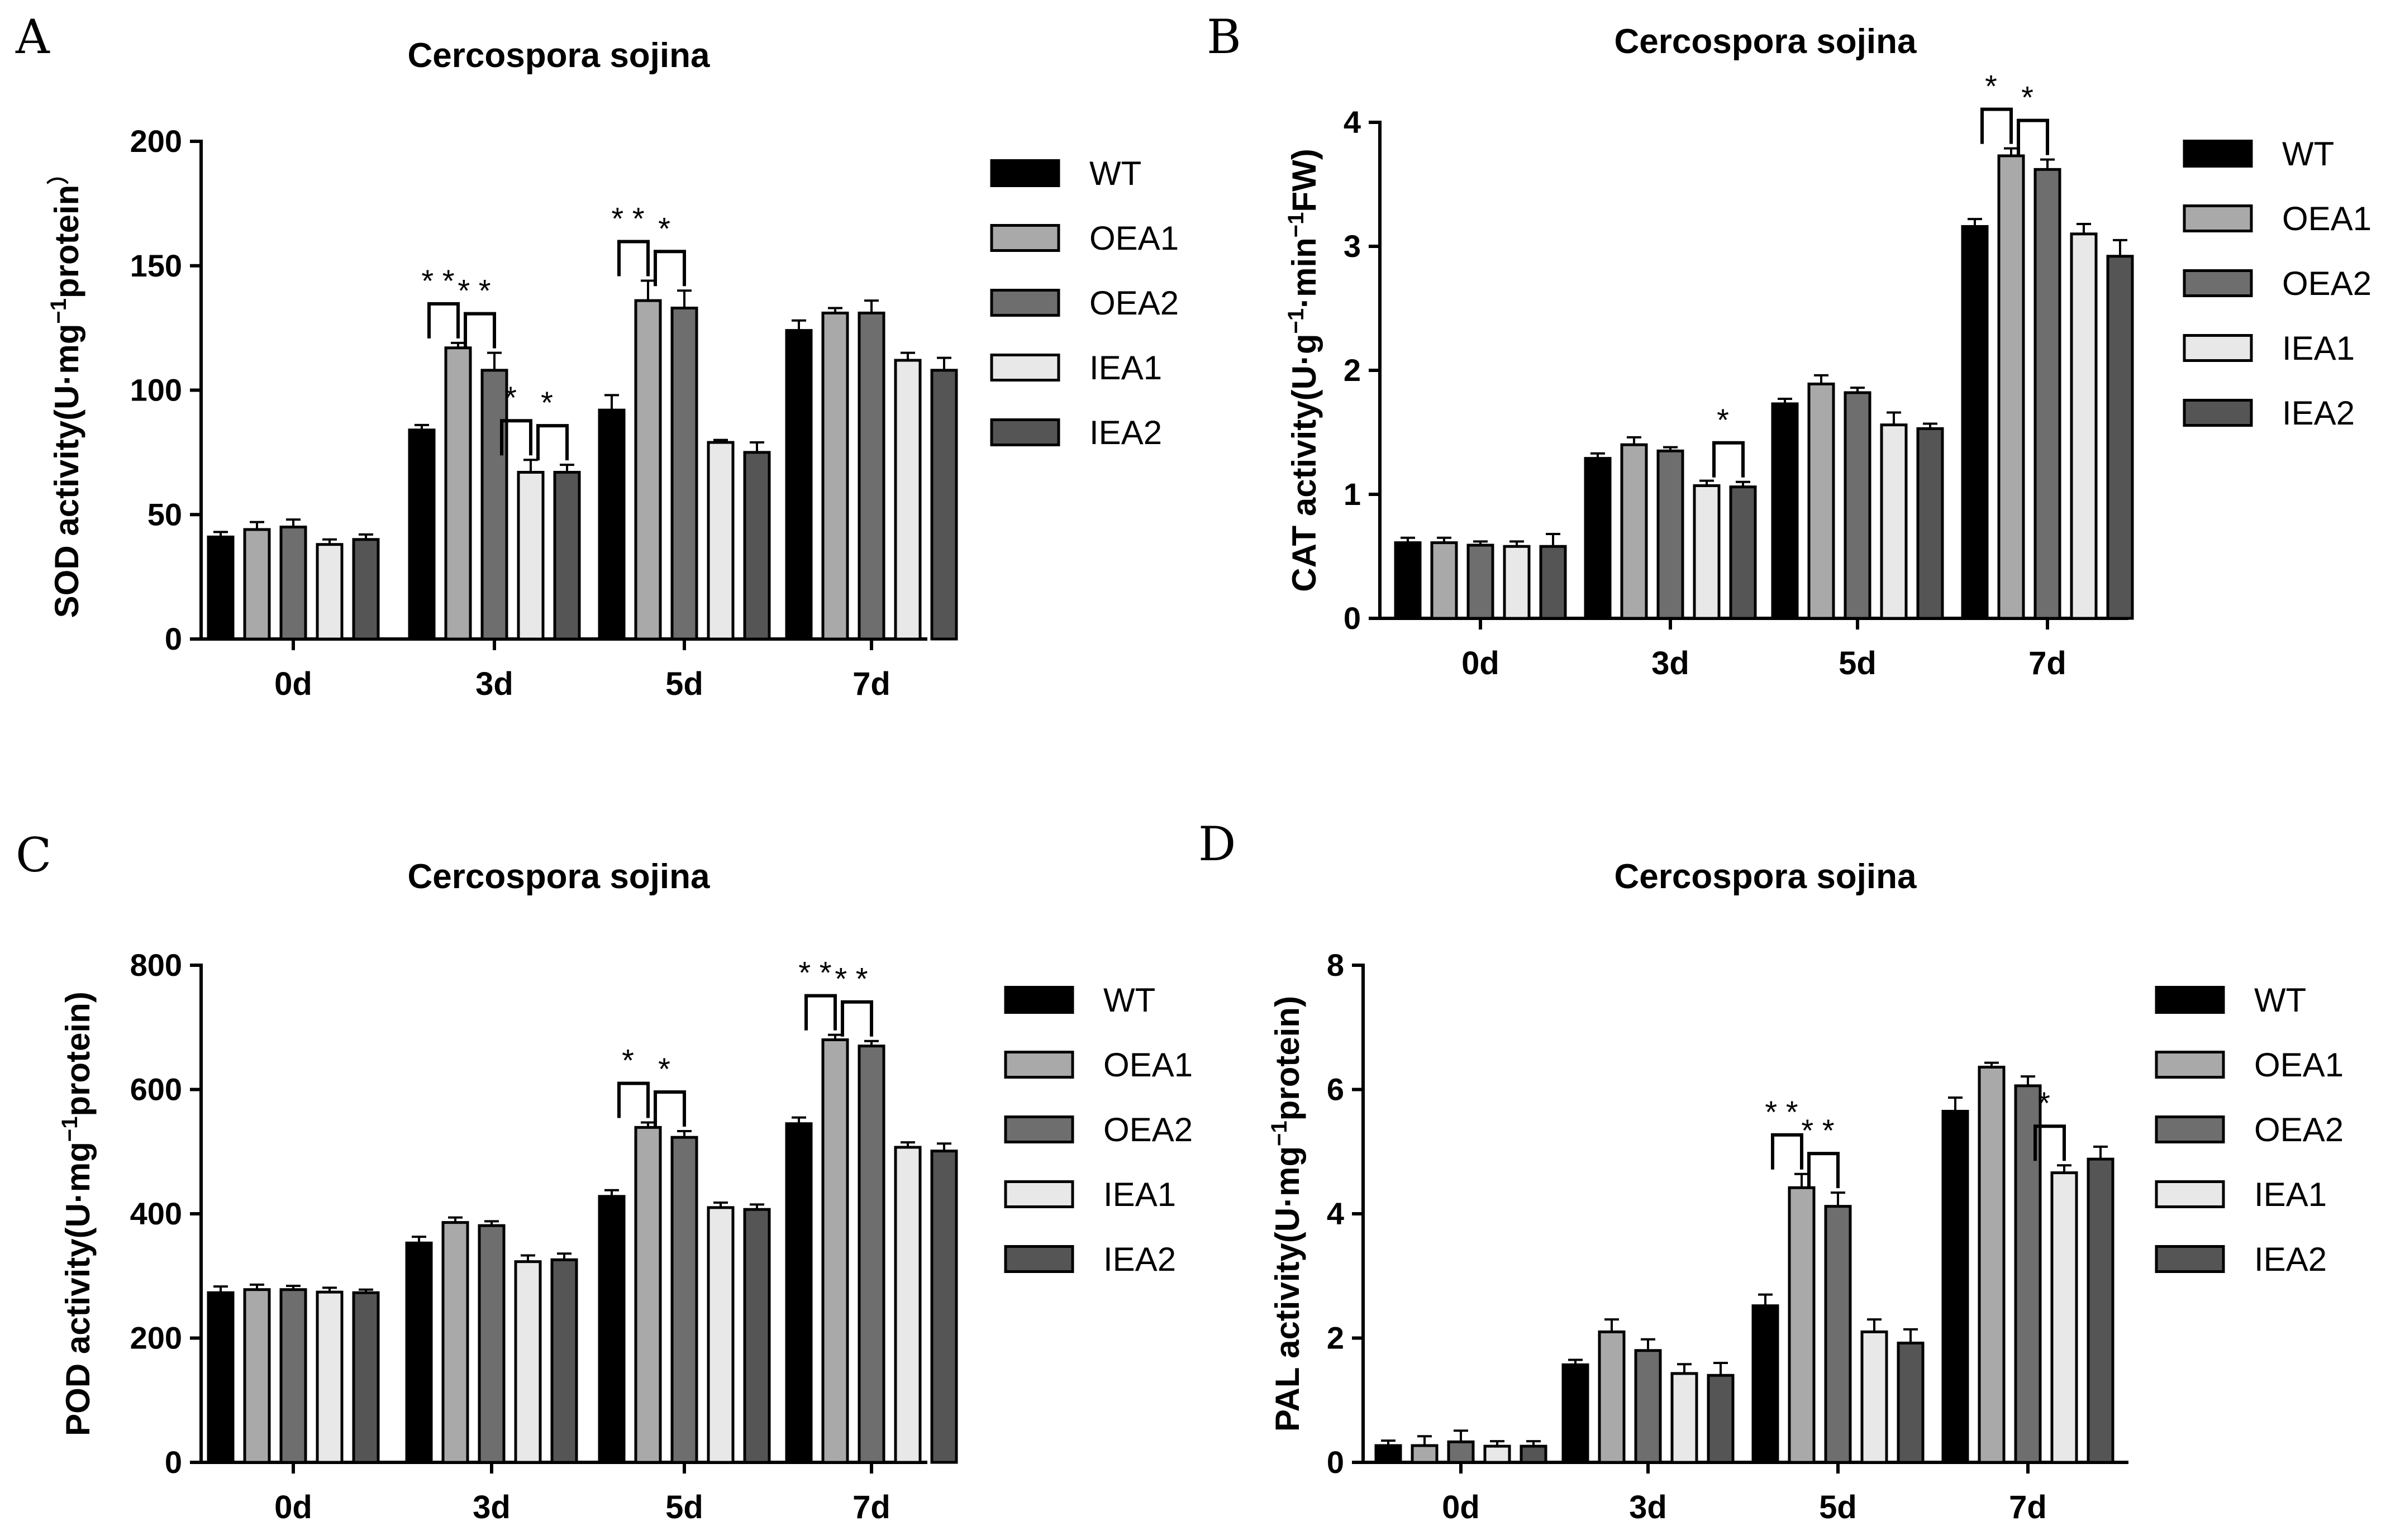 This screenshot has width=2386, height=1540. What do you see at coordinates (32, 36) in the screenshot?
I see `panel-letter: A` at bounding box center [32, 36].